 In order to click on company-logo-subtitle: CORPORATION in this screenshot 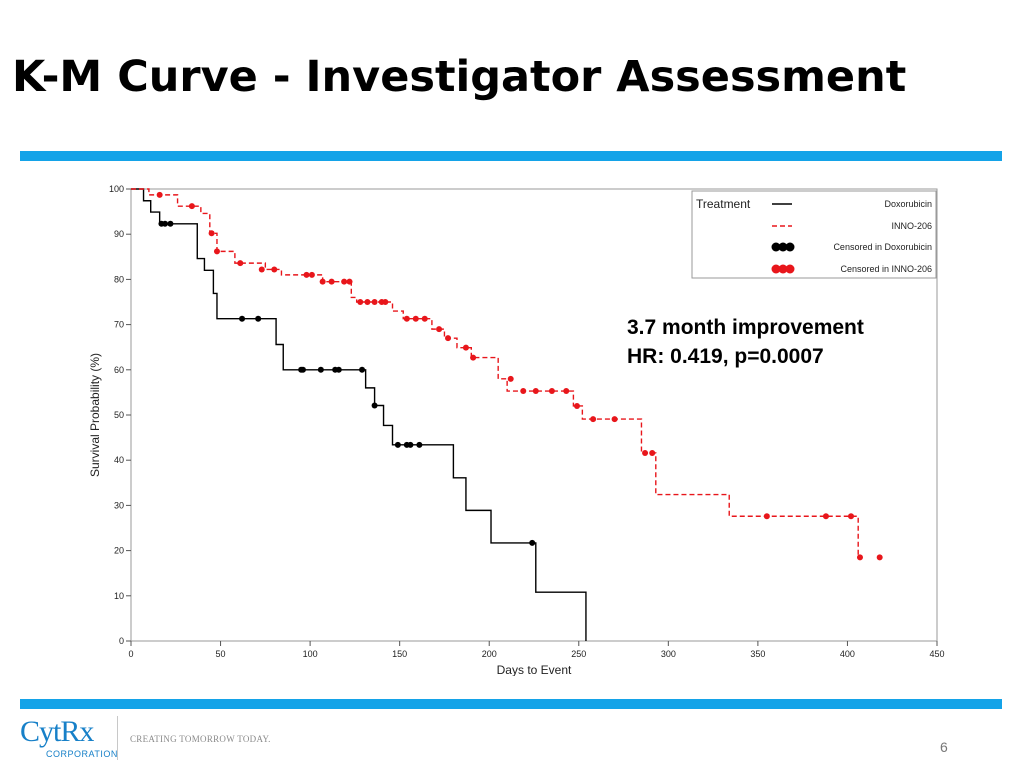, I will do `click(82, 754)`.